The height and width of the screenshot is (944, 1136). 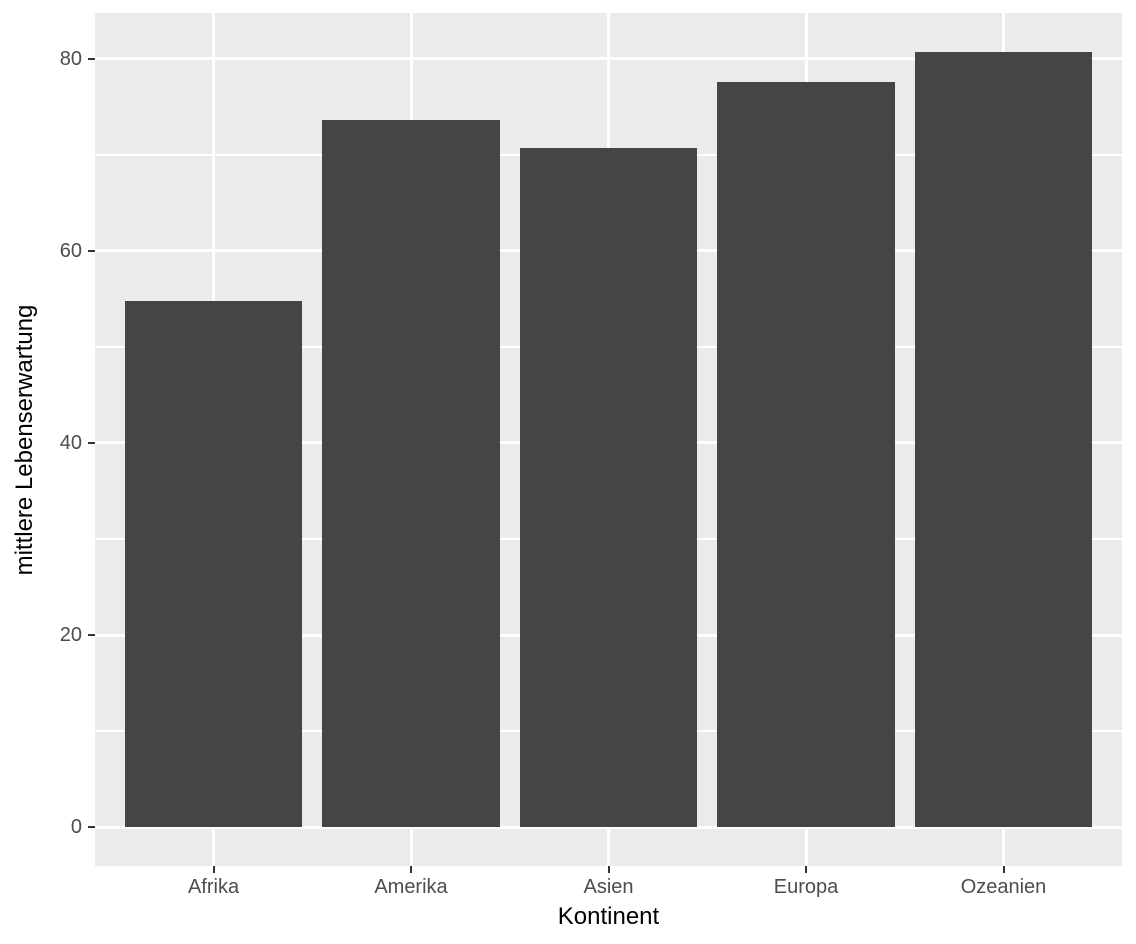 What do you see at coordinates (411, 474) in the screenshot?
I see `bar-amerika` at bounding box center [411, 474].